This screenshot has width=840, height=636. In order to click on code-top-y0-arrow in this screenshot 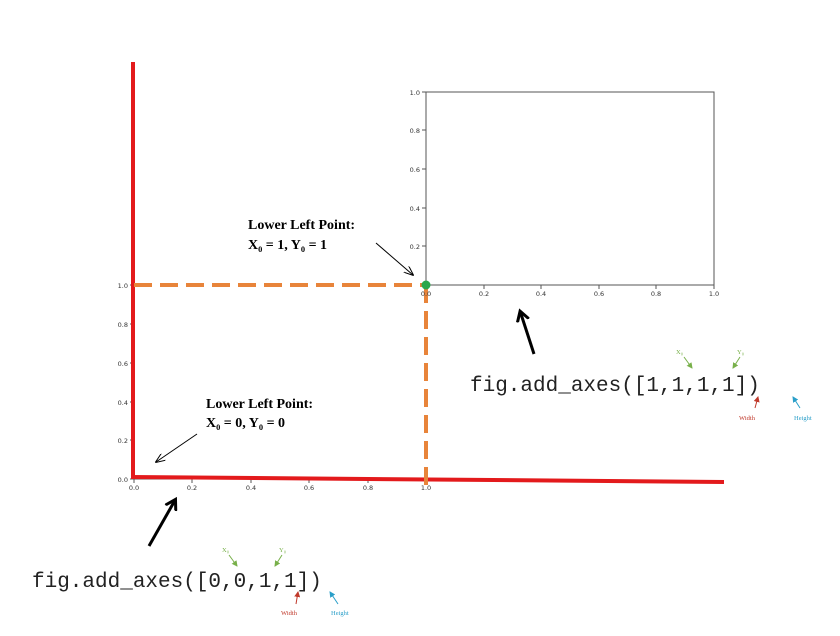, I will do `click(736, 362)`.